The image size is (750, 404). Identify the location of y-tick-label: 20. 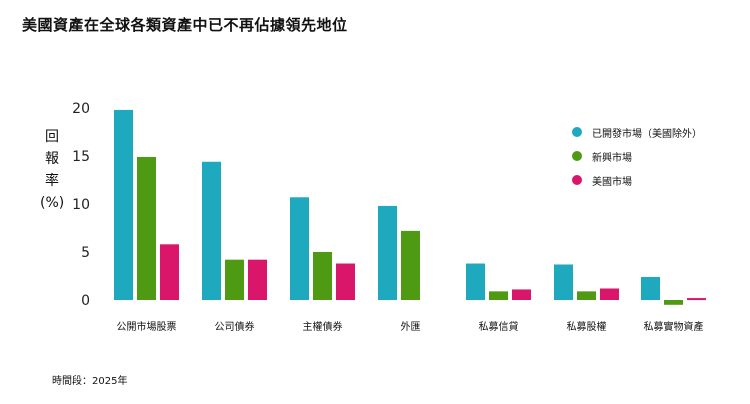
(81, 109).